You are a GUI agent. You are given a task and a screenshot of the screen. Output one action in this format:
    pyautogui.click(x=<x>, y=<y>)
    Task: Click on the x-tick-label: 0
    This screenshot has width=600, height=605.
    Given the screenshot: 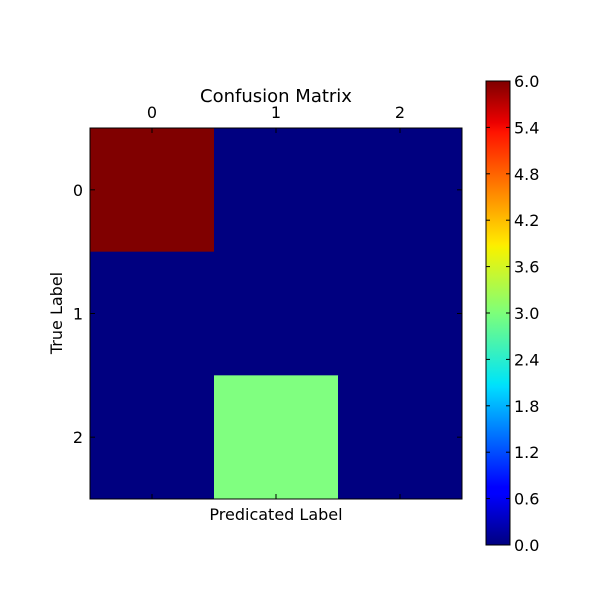 What is the action you would take?
    pyautogui.click(x=152, y=112)
    